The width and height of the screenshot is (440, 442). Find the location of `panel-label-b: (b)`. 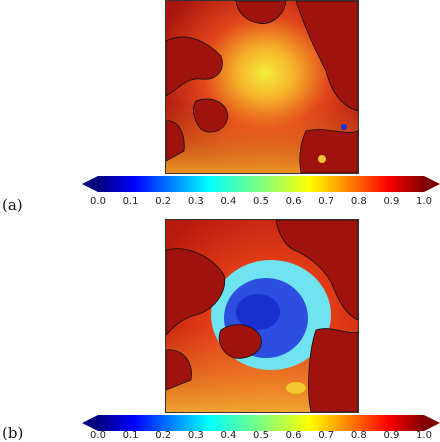

panel-label-b: (b) is located at coordinates (13, 433).